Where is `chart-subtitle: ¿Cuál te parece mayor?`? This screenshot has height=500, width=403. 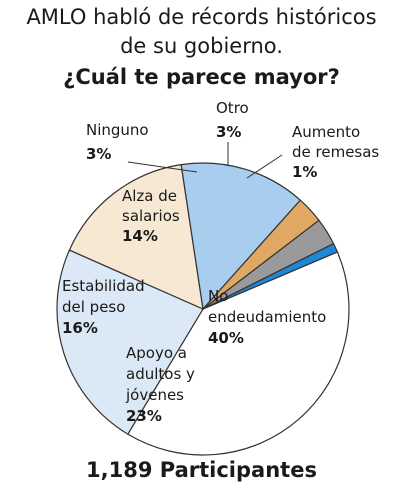
chart-subtitle: ¿Cuál te parece mayor? is located at coordinates (201, 77).